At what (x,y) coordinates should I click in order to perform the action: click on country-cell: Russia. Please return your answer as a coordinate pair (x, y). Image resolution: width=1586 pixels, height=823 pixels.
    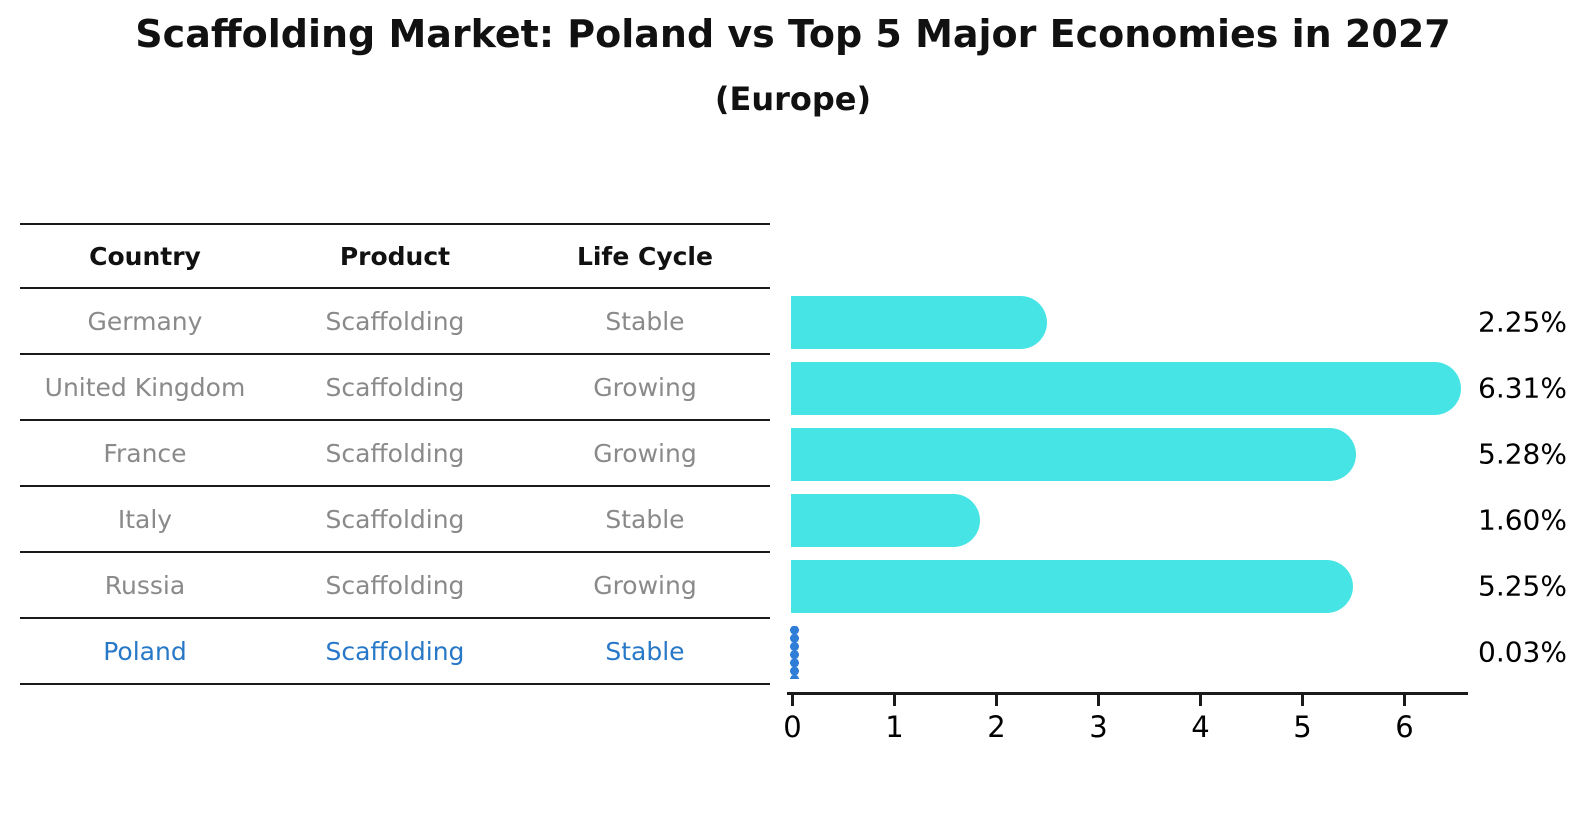
    Looking at the image, I should click on (145, 585).